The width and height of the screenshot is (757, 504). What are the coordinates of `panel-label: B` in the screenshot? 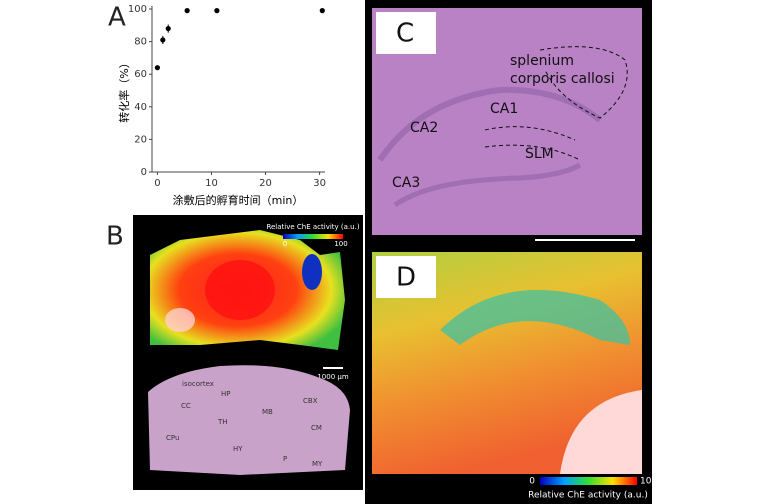 It's located at (115, 237).